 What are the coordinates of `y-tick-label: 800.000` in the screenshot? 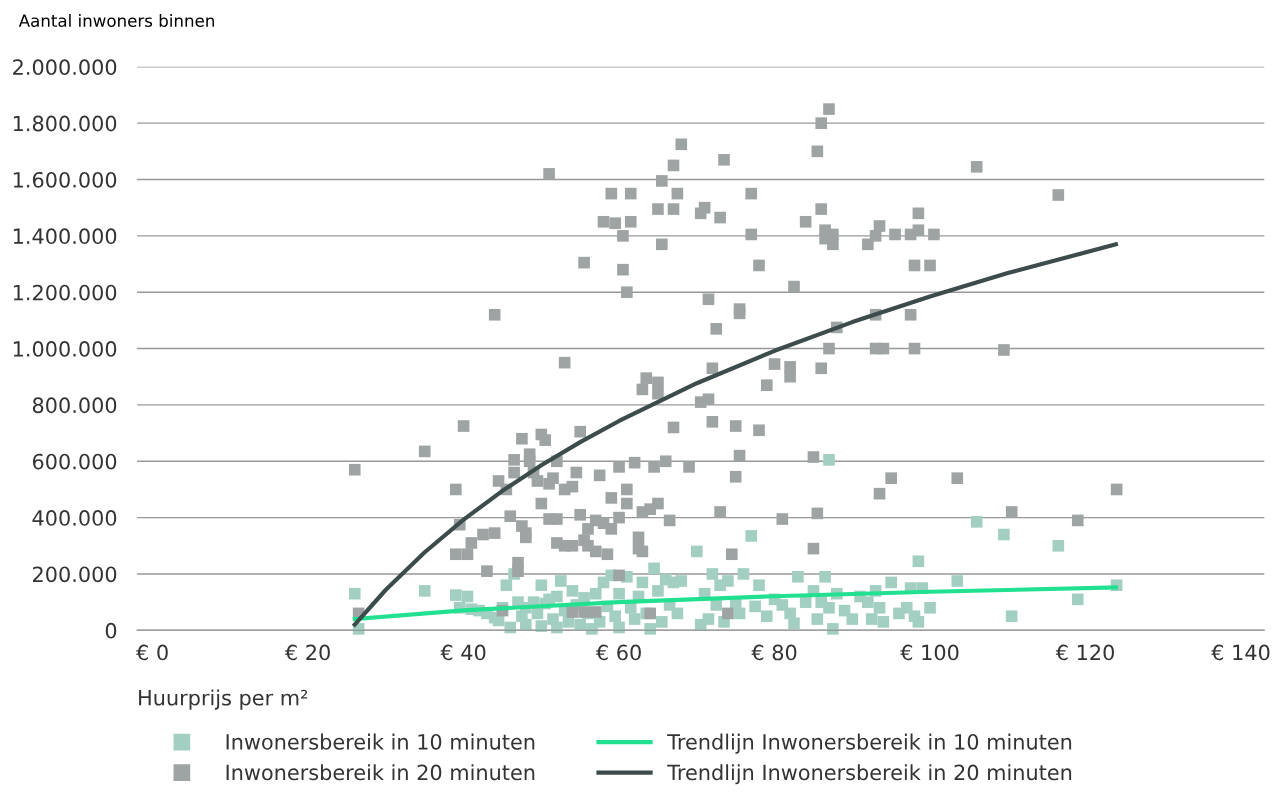 It's located at (74, 405).